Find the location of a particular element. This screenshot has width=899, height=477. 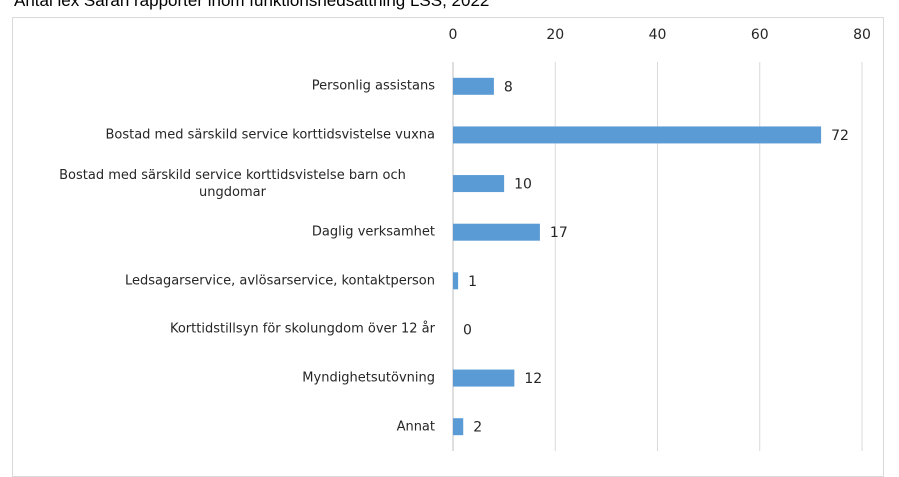

x-tick-label: 40 is located at coordinates (658, 35).